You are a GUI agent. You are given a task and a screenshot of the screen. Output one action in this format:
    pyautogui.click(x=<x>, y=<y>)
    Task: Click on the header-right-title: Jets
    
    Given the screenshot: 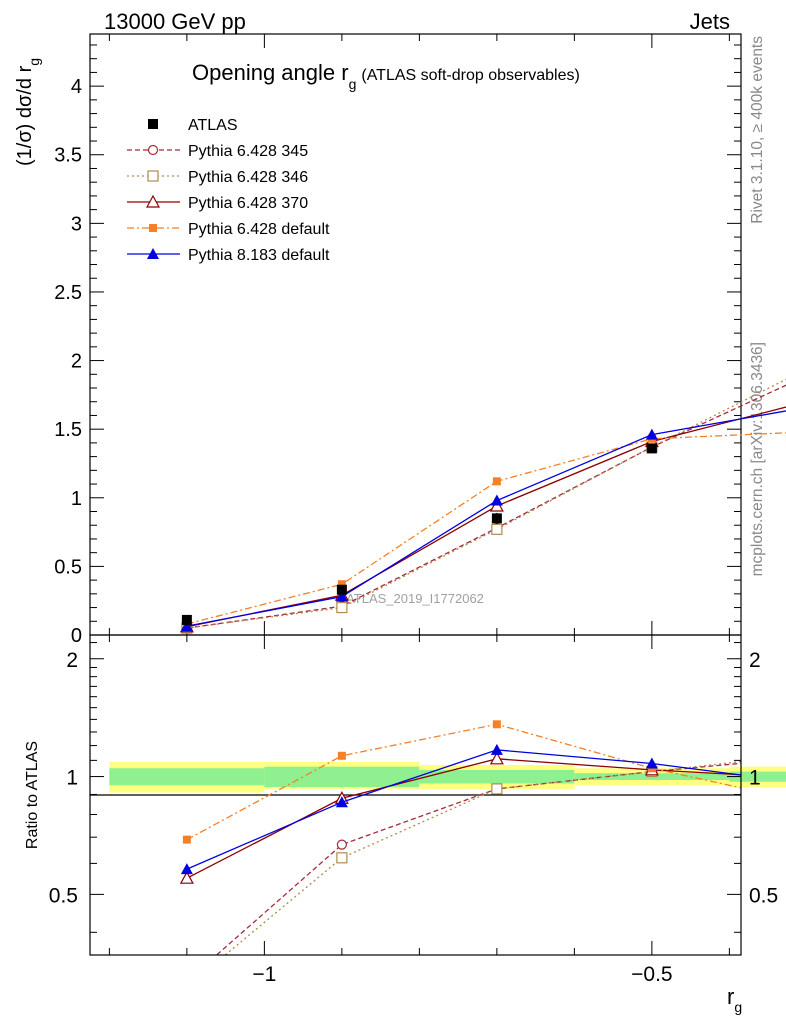 What is the action you would take?
    pyautogui.click(x=710, y=21)
    